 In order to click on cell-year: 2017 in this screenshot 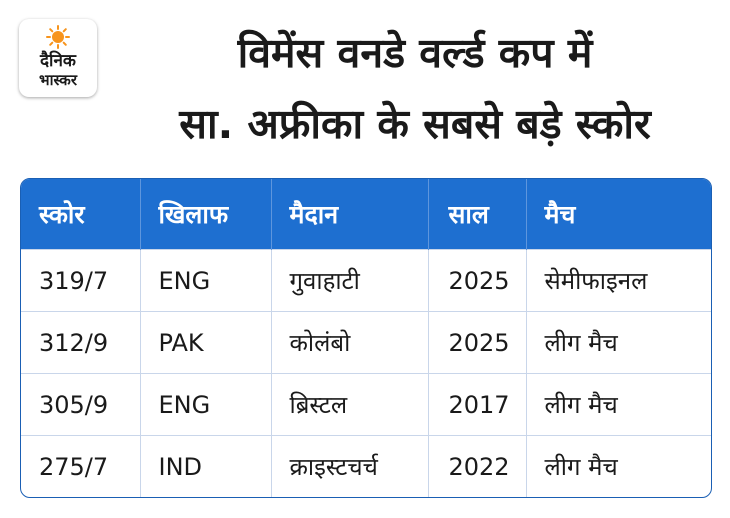, I will do `click(477, 404)`.